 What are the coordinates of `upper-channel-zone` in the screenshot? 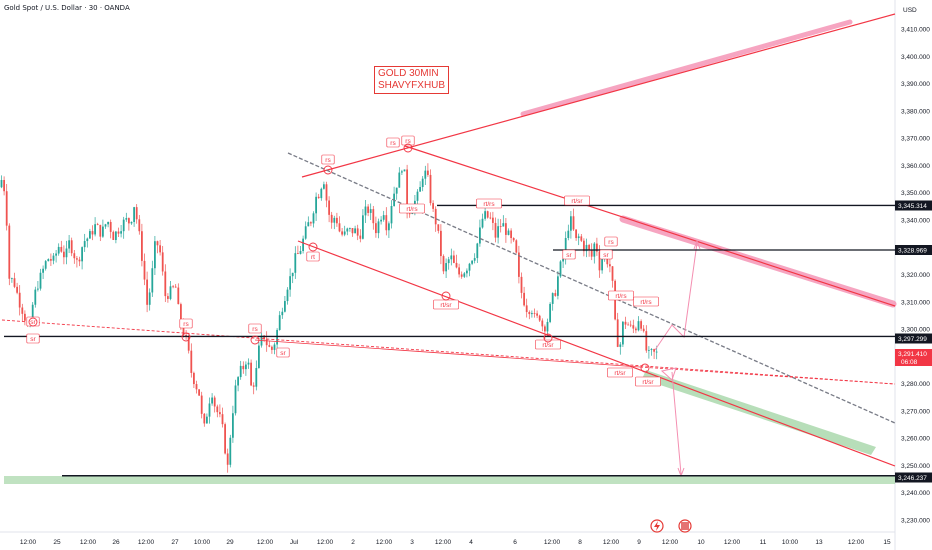 It's located at (686, 68).